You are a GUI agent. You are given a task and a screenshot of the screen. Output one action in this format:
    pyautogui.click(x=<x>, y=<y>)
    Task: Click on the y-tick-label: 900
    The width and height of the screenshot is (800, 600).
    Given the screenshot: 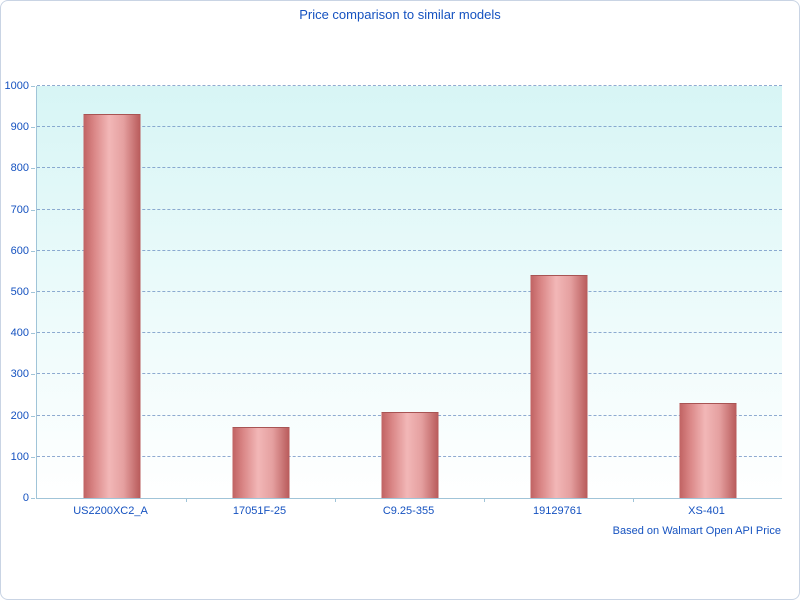 What is the action you would take?
    pyautogui.click(x=19, y=127)
    